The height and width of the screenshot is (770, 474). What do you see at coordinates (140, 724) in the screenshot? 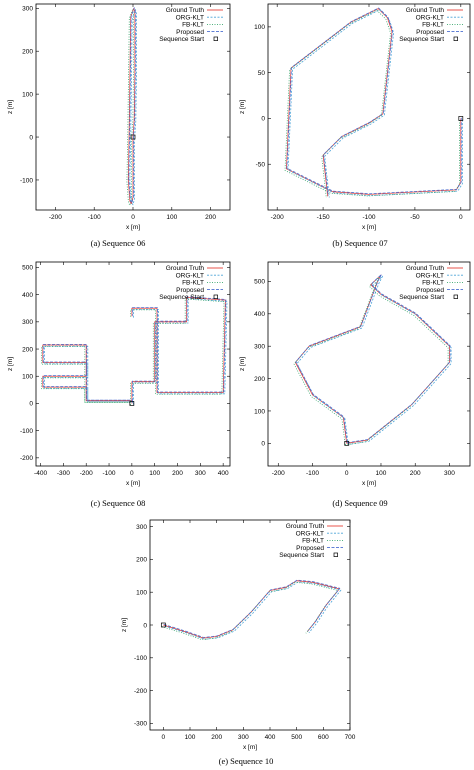
I see `y-tick-label: -300` at bounding box center [140, 724].